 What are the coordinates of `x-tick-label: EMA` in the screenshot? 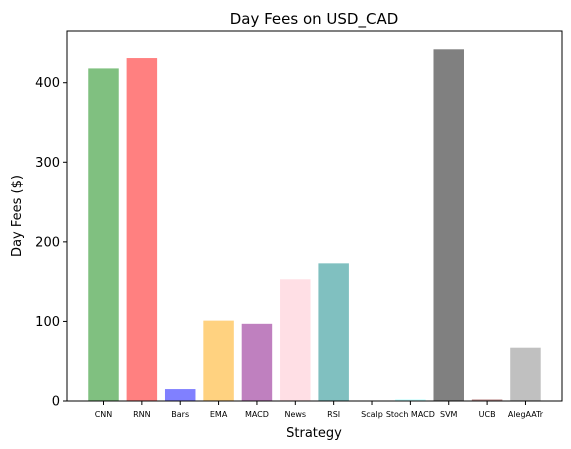 It's located at (219, 414).